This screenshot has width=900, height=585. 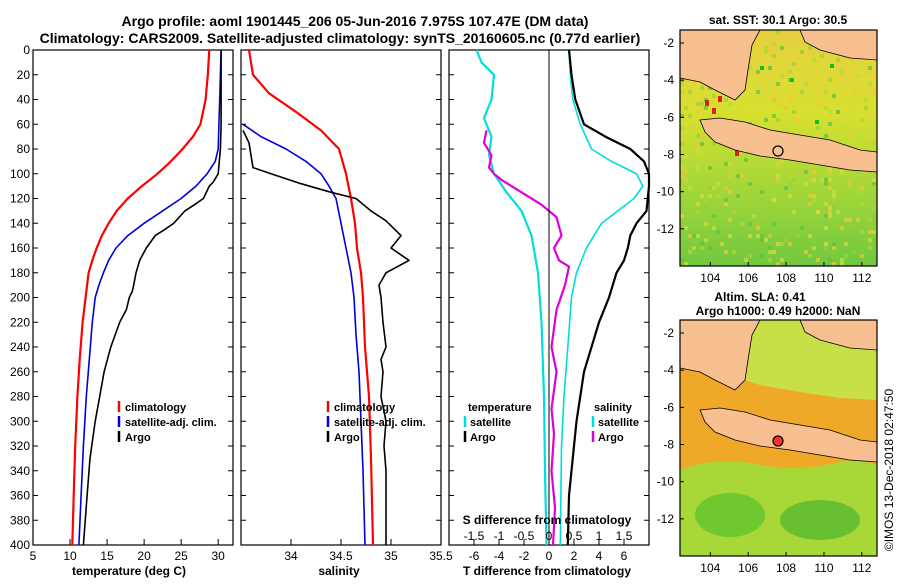 I want to click on y-tick-label: 280, so click(x=20, y=397).